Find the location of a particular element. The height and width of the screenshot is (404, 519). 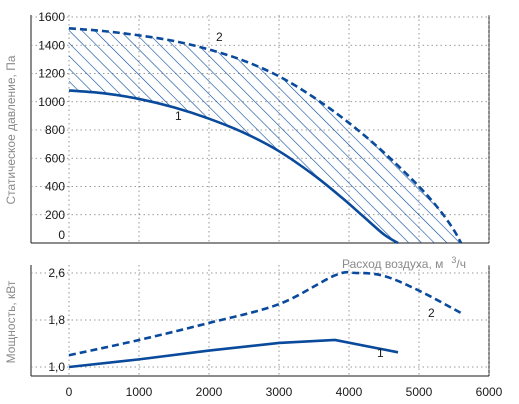

power-x-tick-label: 4000 is located at coordinates (349, 392).